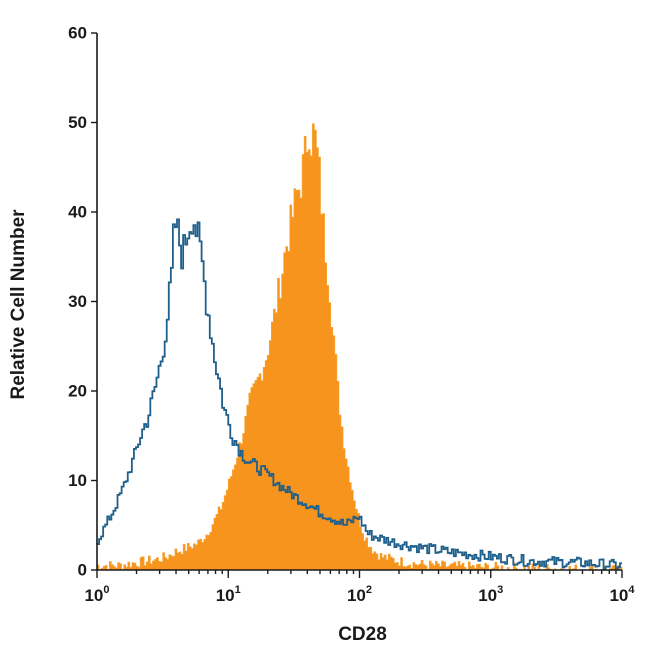 The image size is (650, 650). I want to click on y-tick-label: 10, so click(77, 480).